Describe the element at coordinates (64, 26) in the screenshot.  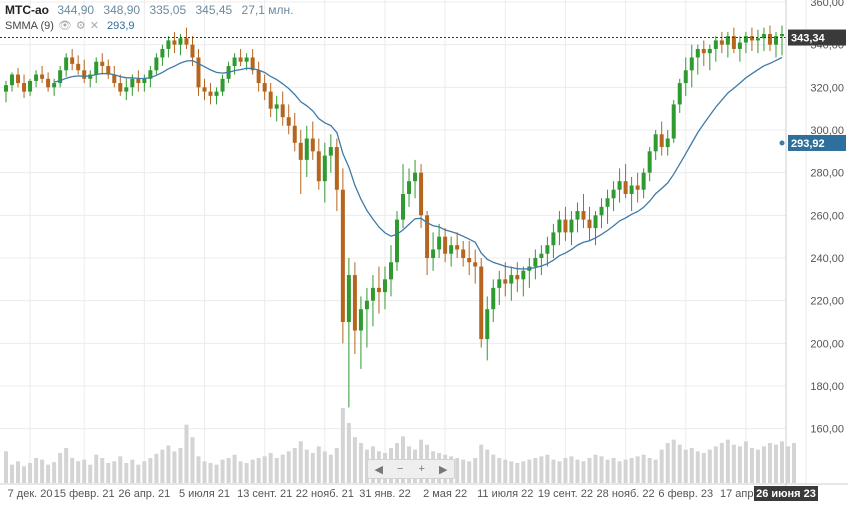
I see `eye-icon: 👁` at that location.